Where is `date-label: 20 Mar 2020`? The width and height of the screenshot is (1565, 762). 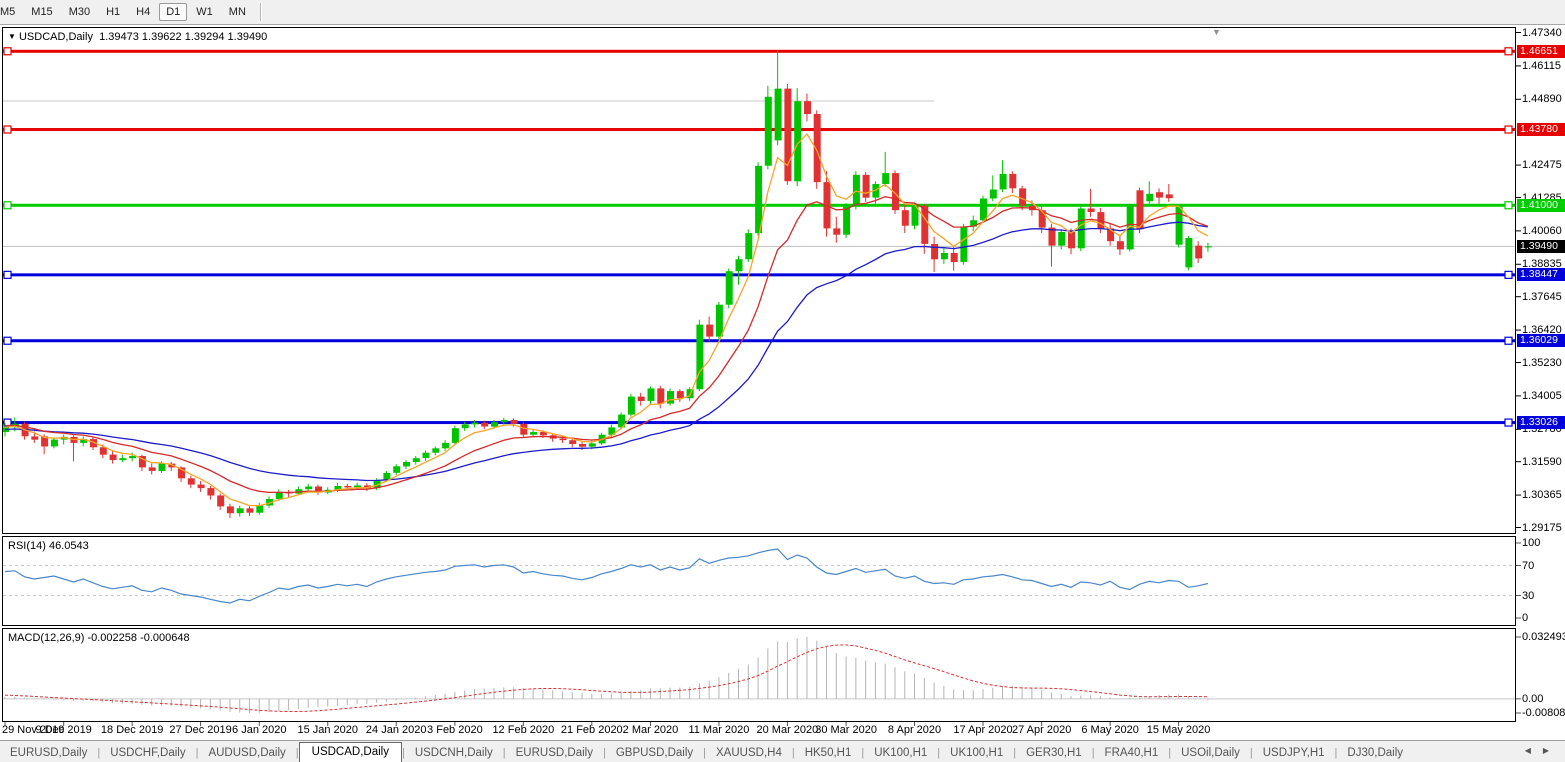 date-label: 20 Mar 2020 is located at coordinates (787, 730).